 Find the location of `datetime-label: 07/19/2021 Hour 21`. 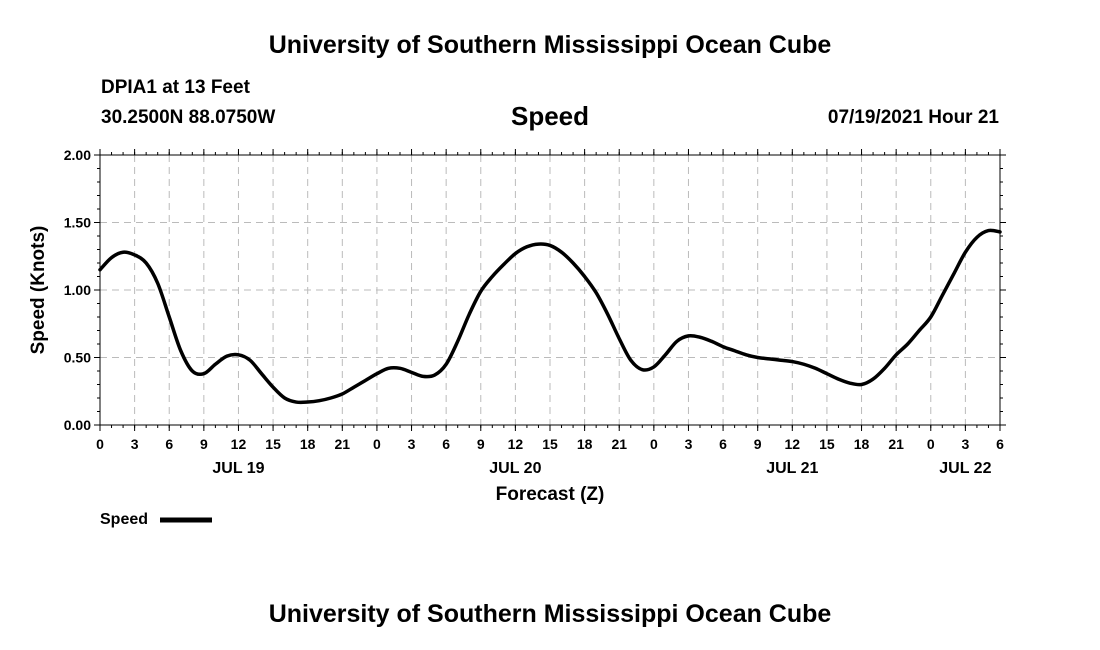

datetime-label: 07/19/2021 Hour 21 is located at coordinates (913, 117).